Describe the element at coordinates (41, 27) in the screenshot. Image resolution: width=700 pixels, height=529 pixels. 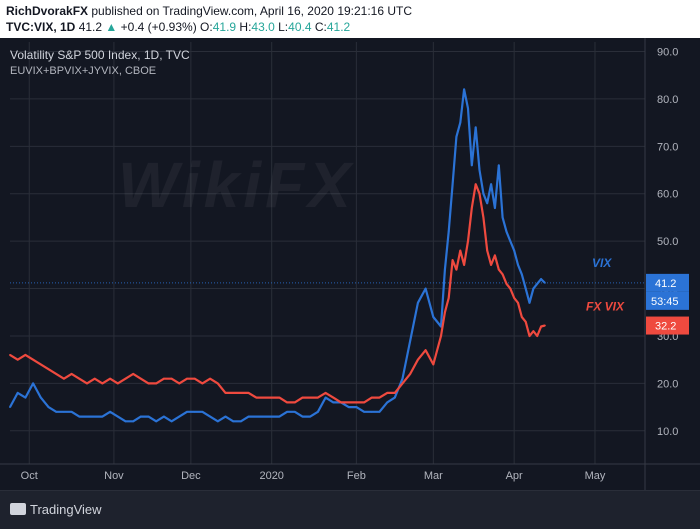
I see `symbol-label: TVC:VIX, 1D` at that location.